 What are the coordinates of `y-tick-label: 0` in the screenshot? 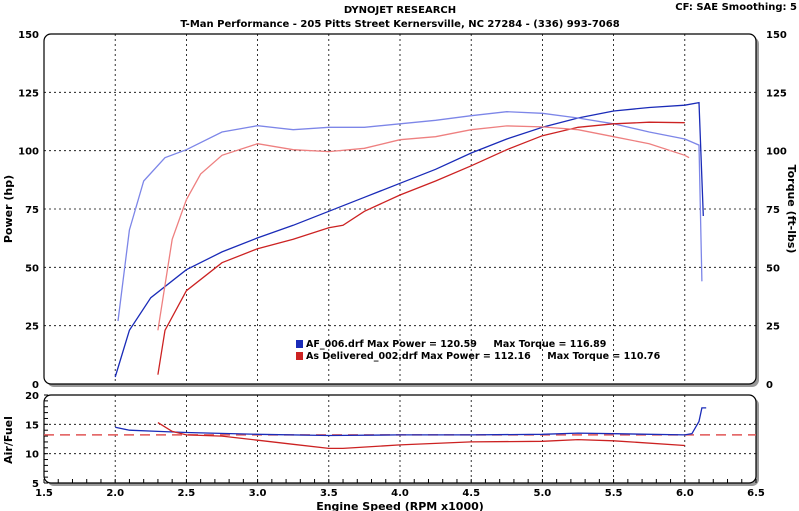 It's located at (35, 385).